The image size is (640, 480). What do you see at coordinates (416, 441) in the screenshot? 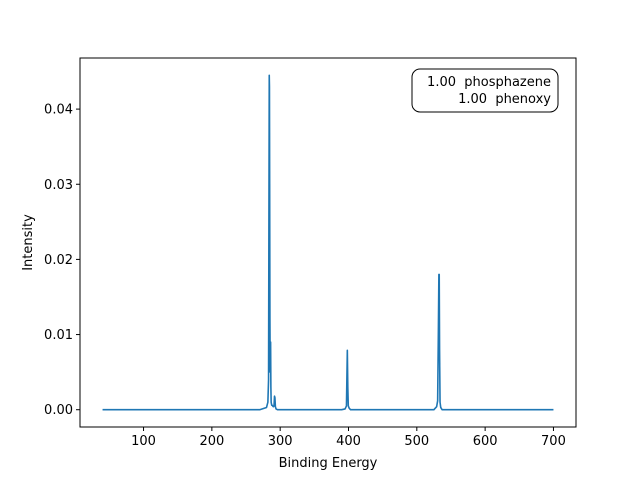
I see `x-tick-label: 500` at bounding box center [416, 441].